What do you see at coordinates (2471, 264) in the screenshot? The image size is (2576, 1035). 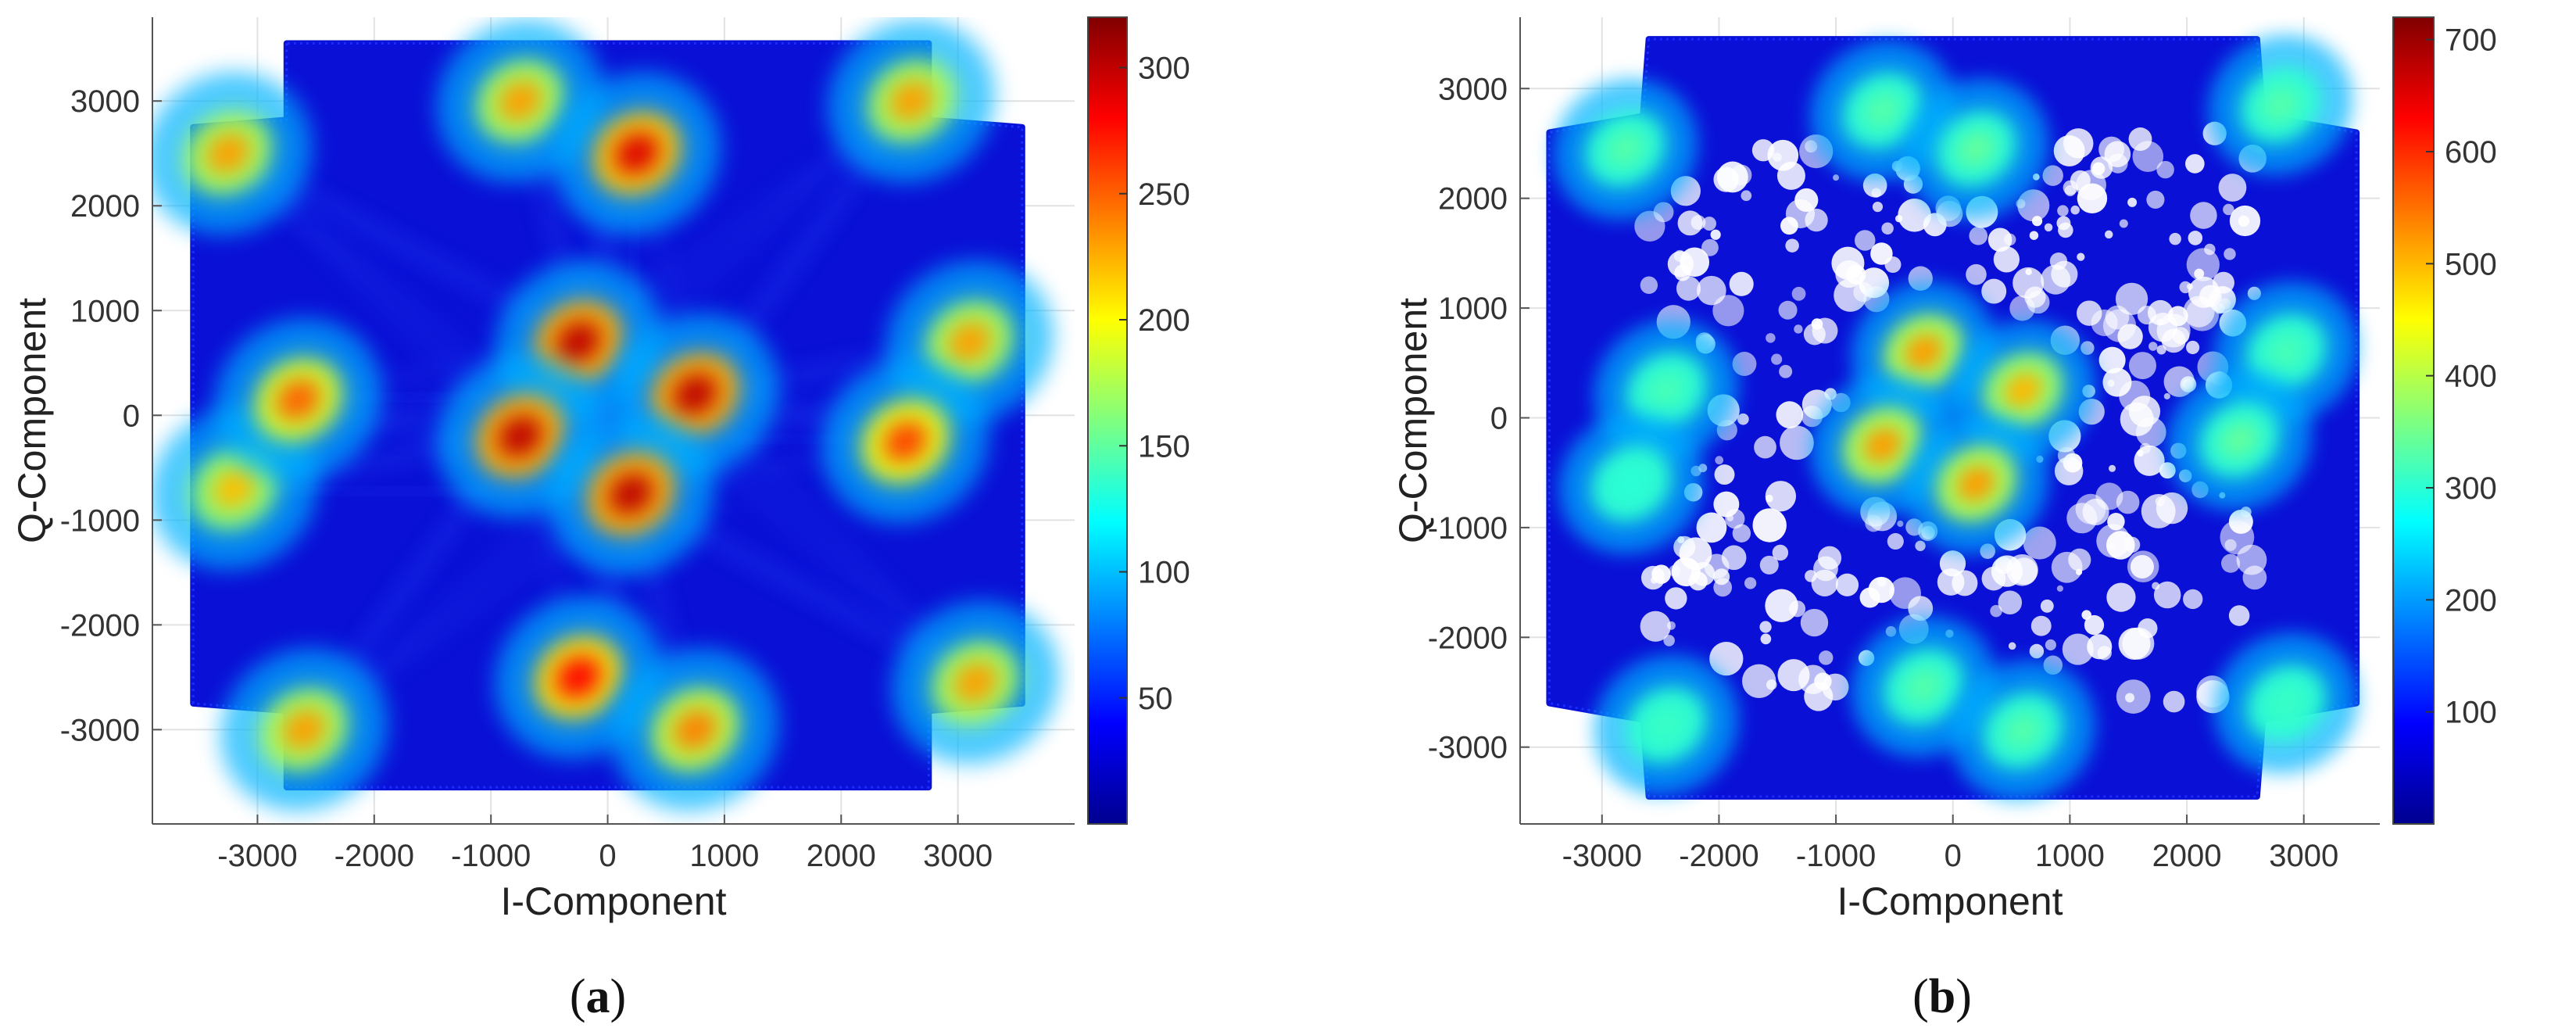 I see `colorbar-tick-label: 500` at bounding box center [2471, 264].